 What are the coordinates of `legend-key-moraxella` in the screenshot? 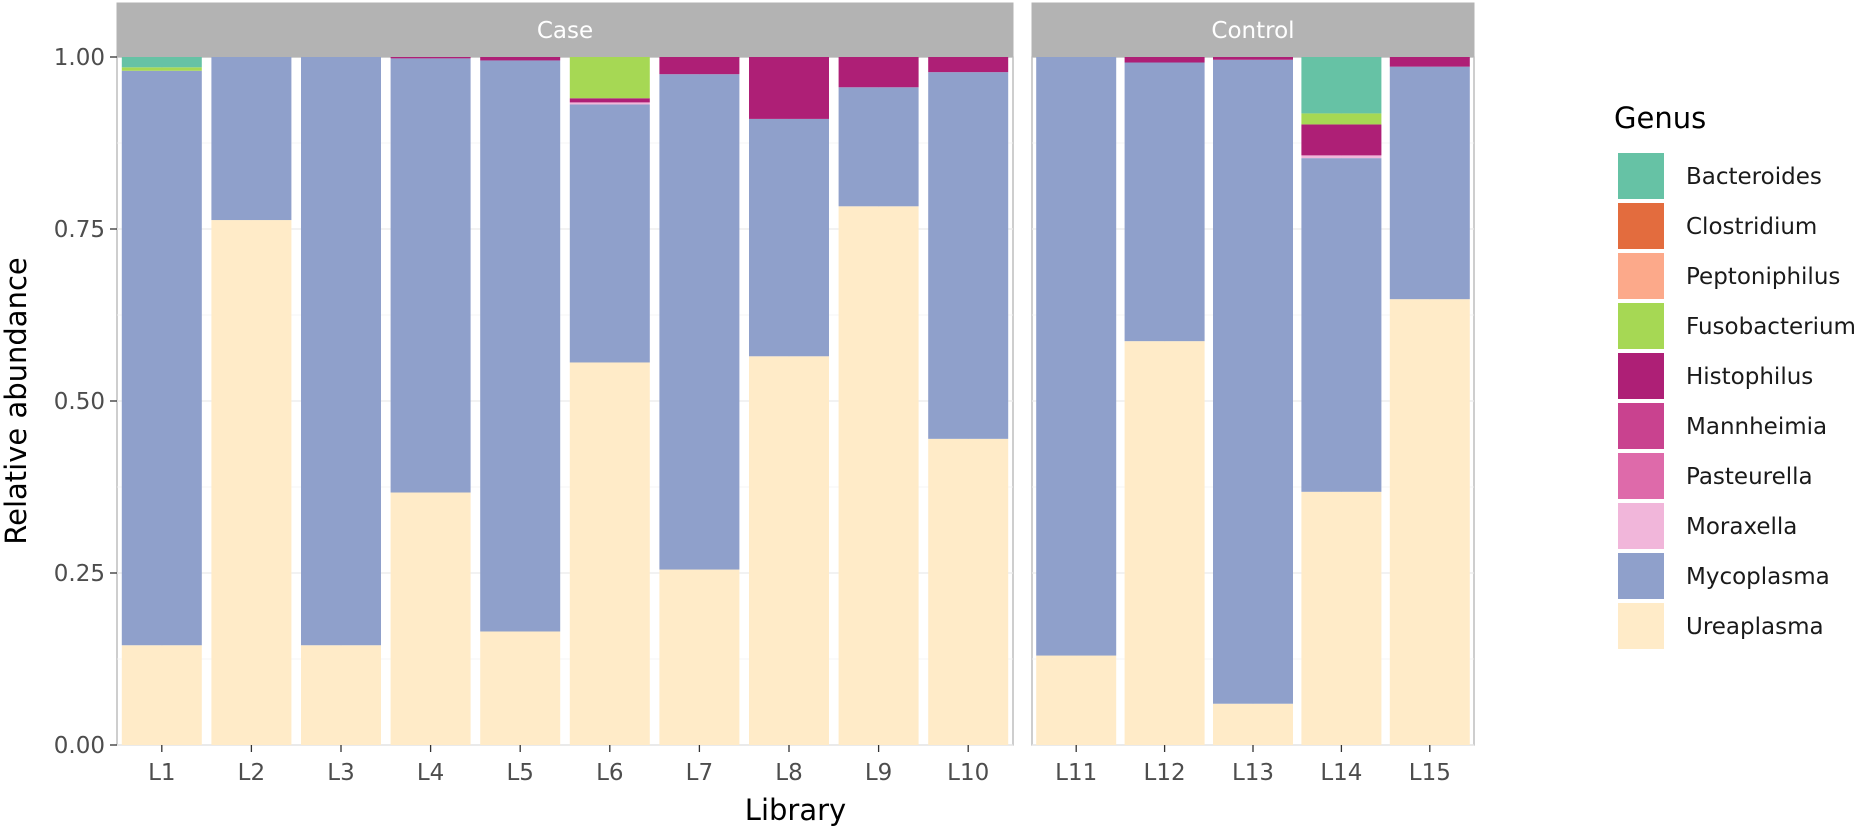 It's located at (1641, 526).